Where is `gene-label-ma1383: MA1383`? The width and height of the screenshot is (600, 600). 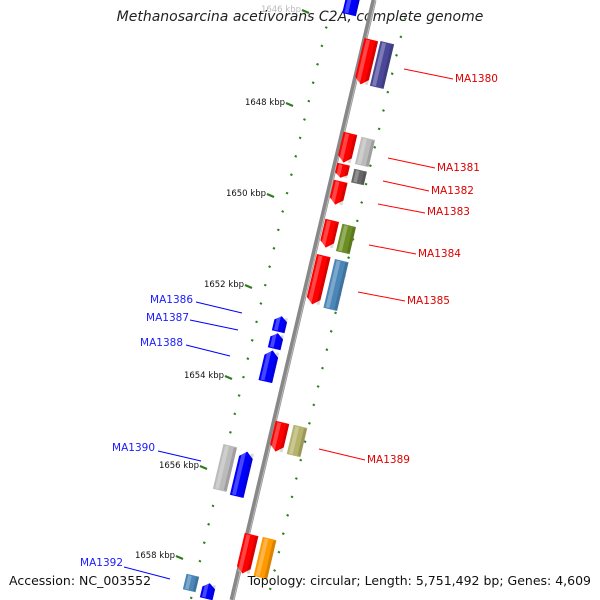 gene-label-ma1383: MA1383 is located at coordinates (448, 212).